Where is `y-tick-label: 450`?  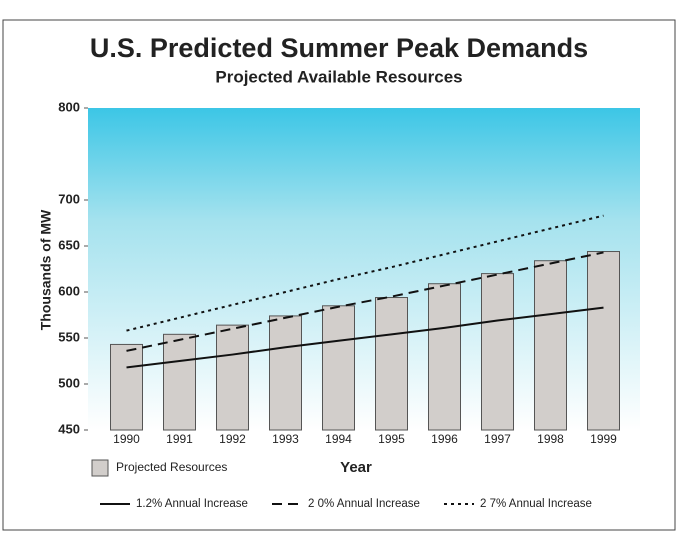 y-tick-label: 450 is located at coordinates (69, 428).